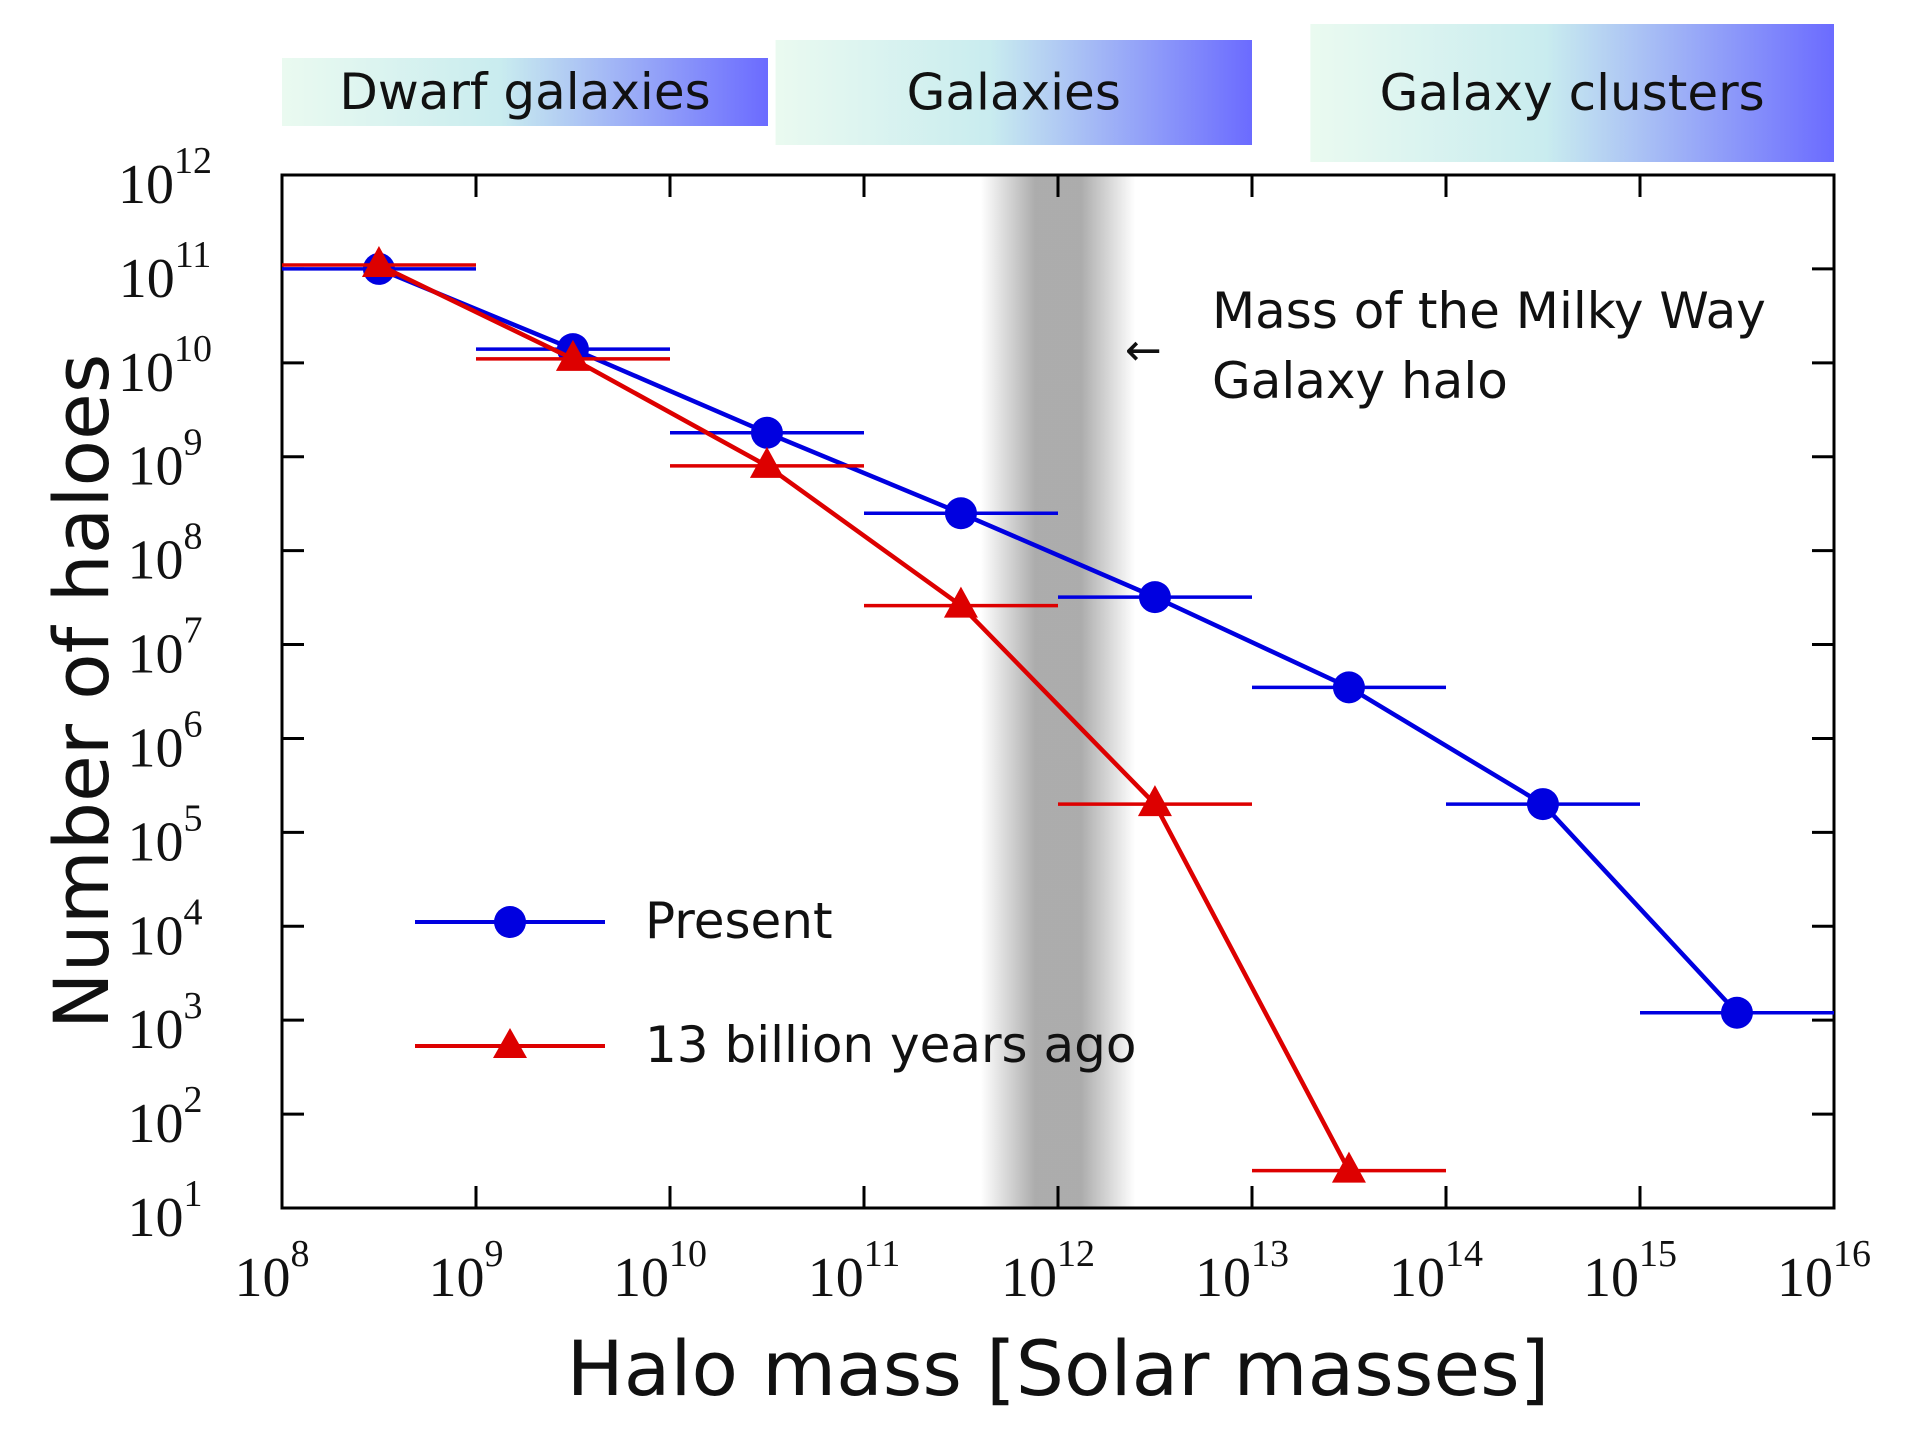 This screenshot has width=1920, height=1440. What do you see at coordinates (165, 648) in the screenshot?
I see `y-tick-label: 10⁷` at bounding box center [165, 648].